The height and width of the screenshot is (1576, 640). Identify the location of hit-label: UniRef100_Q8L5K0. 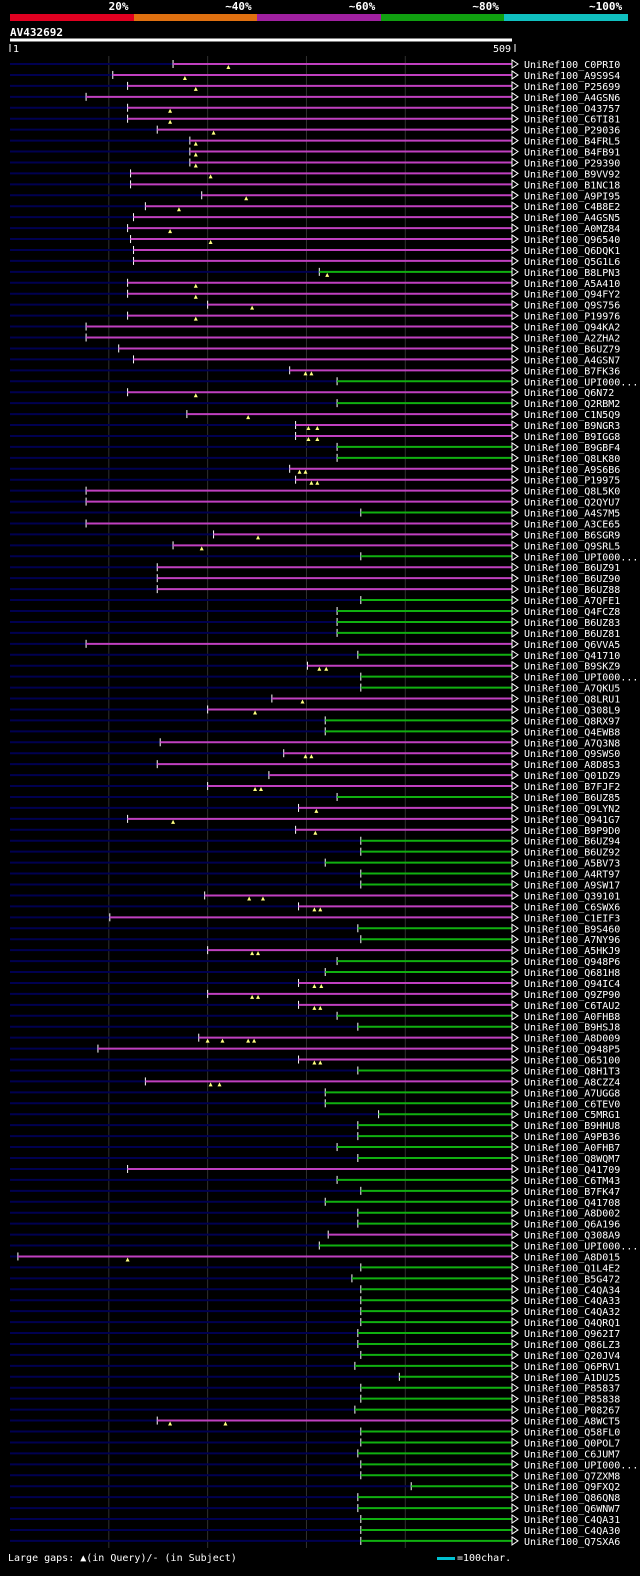
(572, 492).